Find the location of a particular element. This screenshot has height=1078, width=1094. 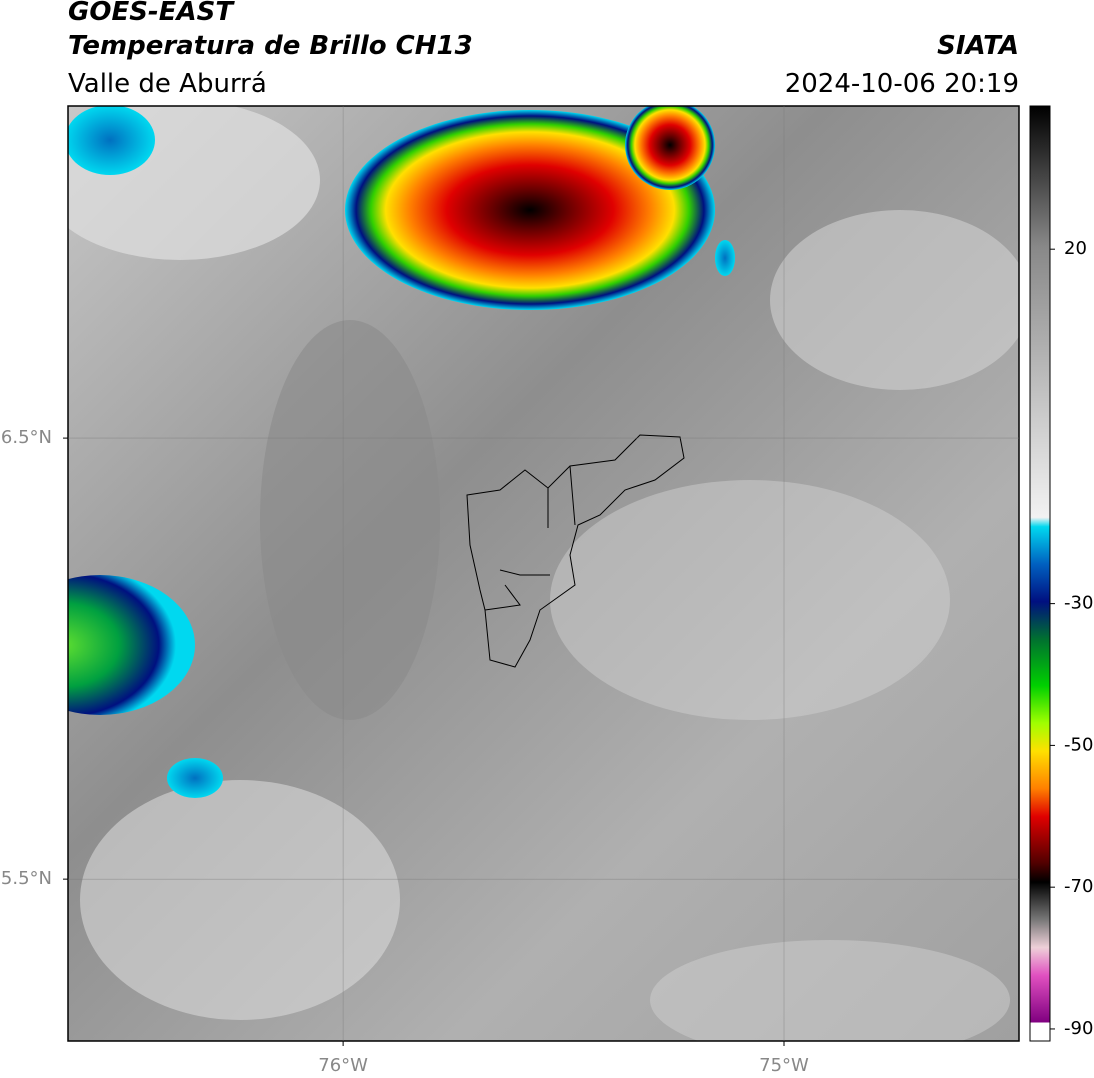

colorbar-tick-label: -90 is located at coordinates (1078, 1028).